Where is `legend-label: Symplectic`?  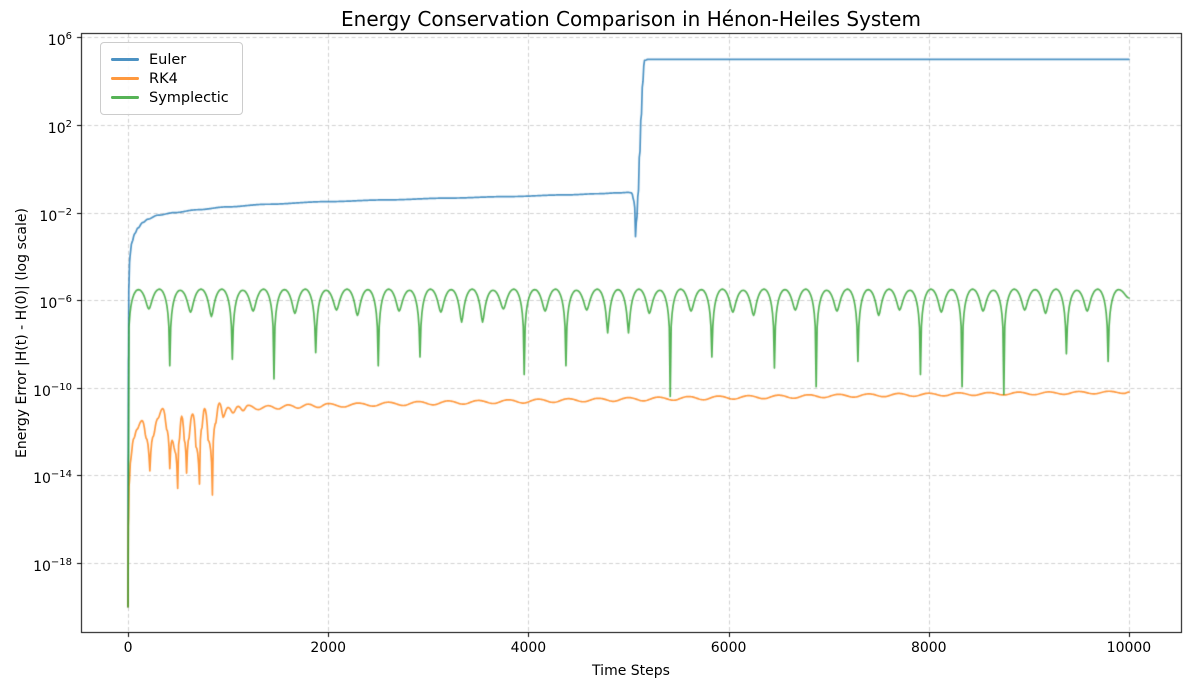
legend-label: Symplectic is located at coordinates (189, 97).